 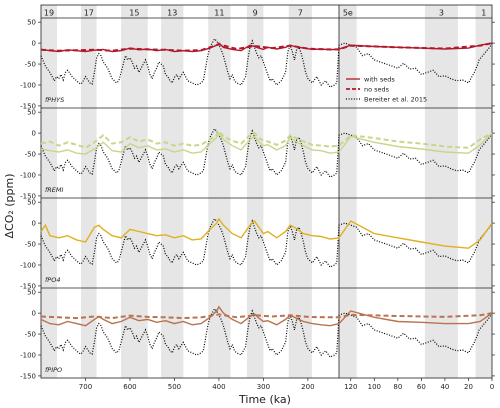 I want to click on mis-label-1: 1, so click(x=483, y=13).